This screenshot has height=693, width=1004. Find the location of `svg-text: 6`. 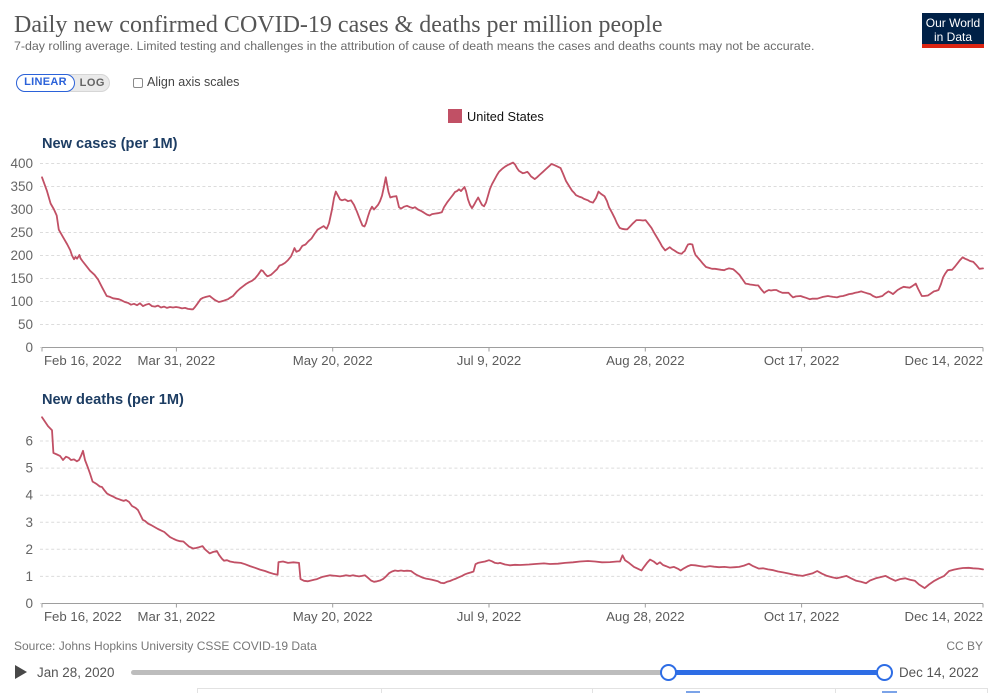

svg-text: 6 is located at coordinates (29, 441).